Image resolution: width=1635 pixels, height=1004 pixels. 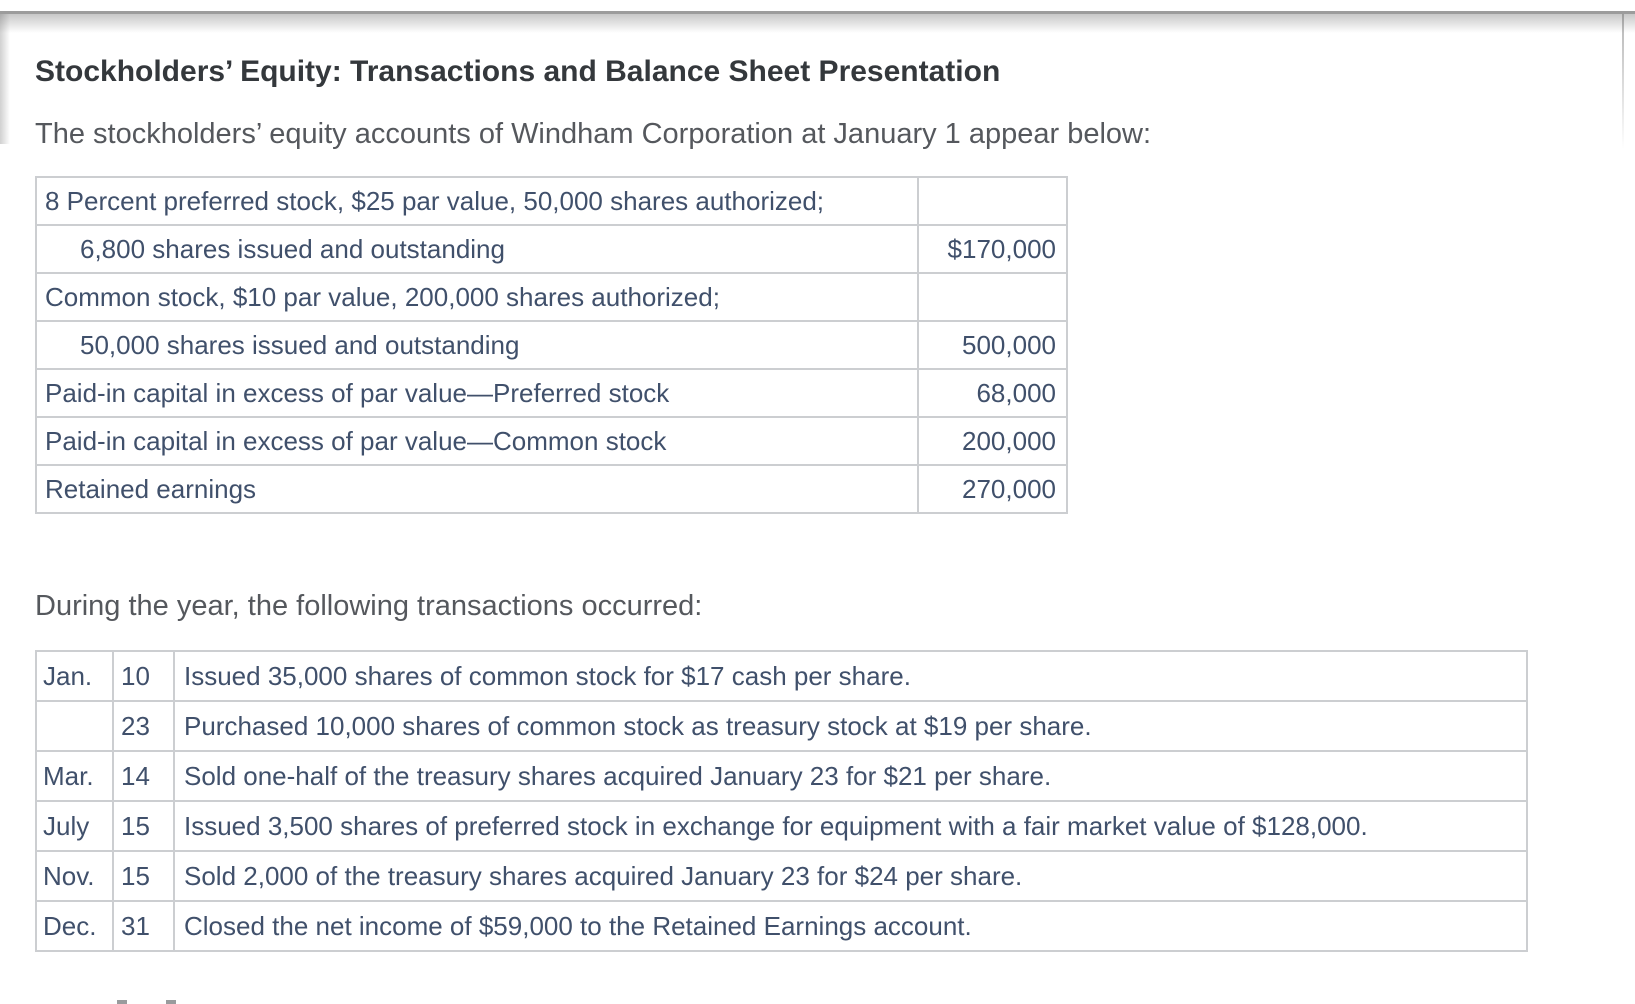 I want to click on account-amount-cell: 500,000, so click(x=992, y=345).